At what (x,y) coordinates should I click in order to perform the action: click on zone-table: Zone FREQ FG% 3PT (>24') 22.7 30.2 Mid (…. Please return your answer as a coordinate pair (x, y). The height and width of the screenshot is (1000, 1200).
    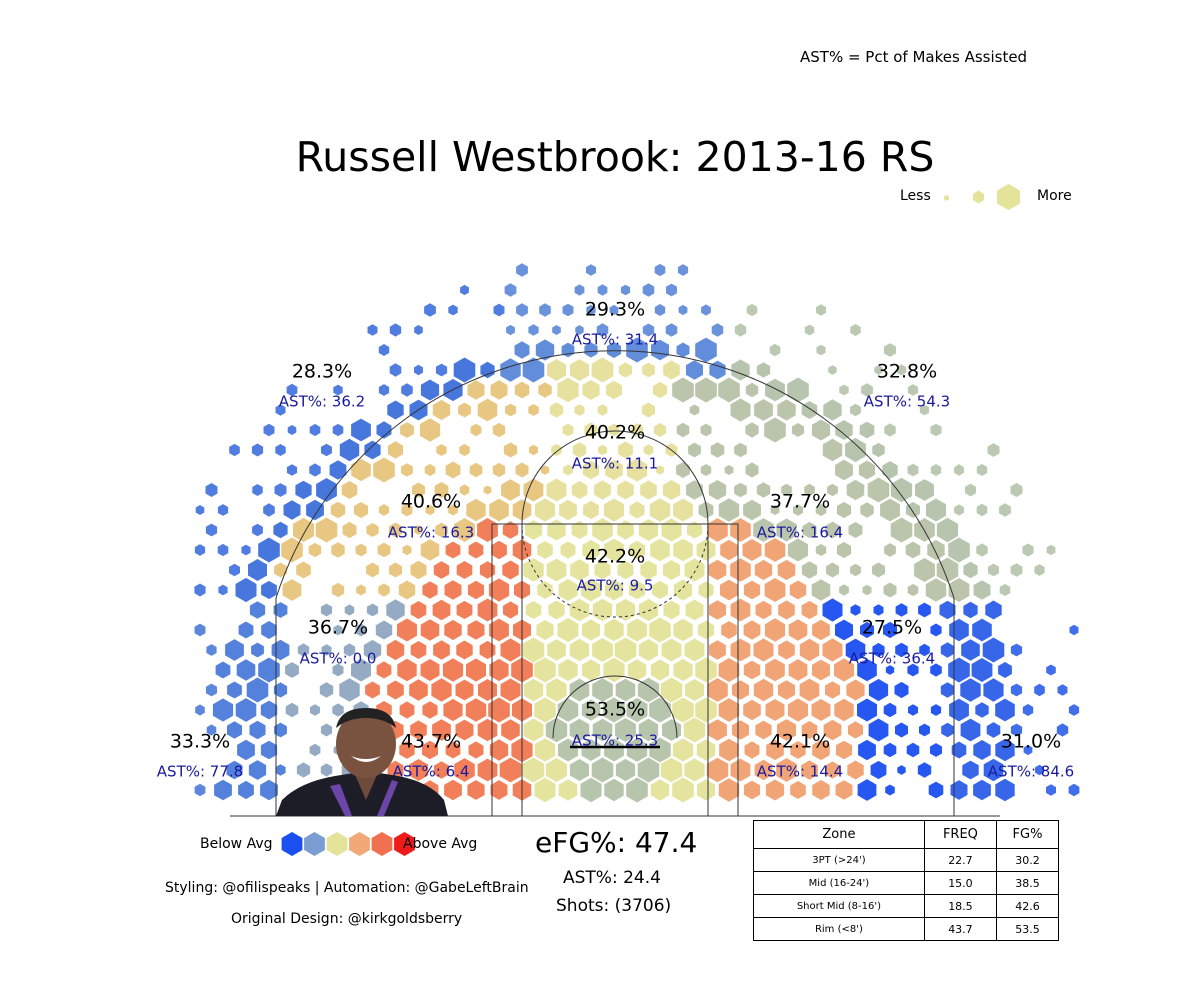
    Looking at the image, I should click on (906, 880).